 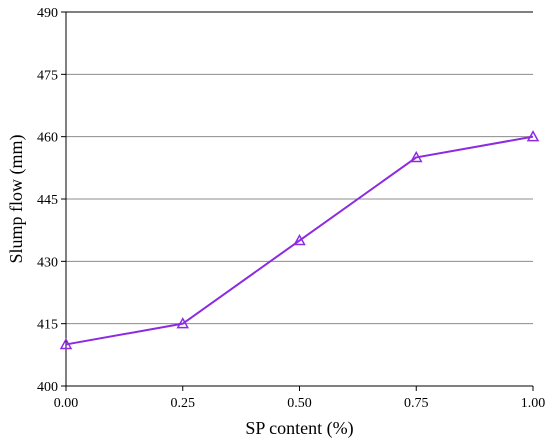 What do you see at coordinates (47, 200) in the screenshot?
I see `y-tick-label: 445` at bounding box center [47, 200].